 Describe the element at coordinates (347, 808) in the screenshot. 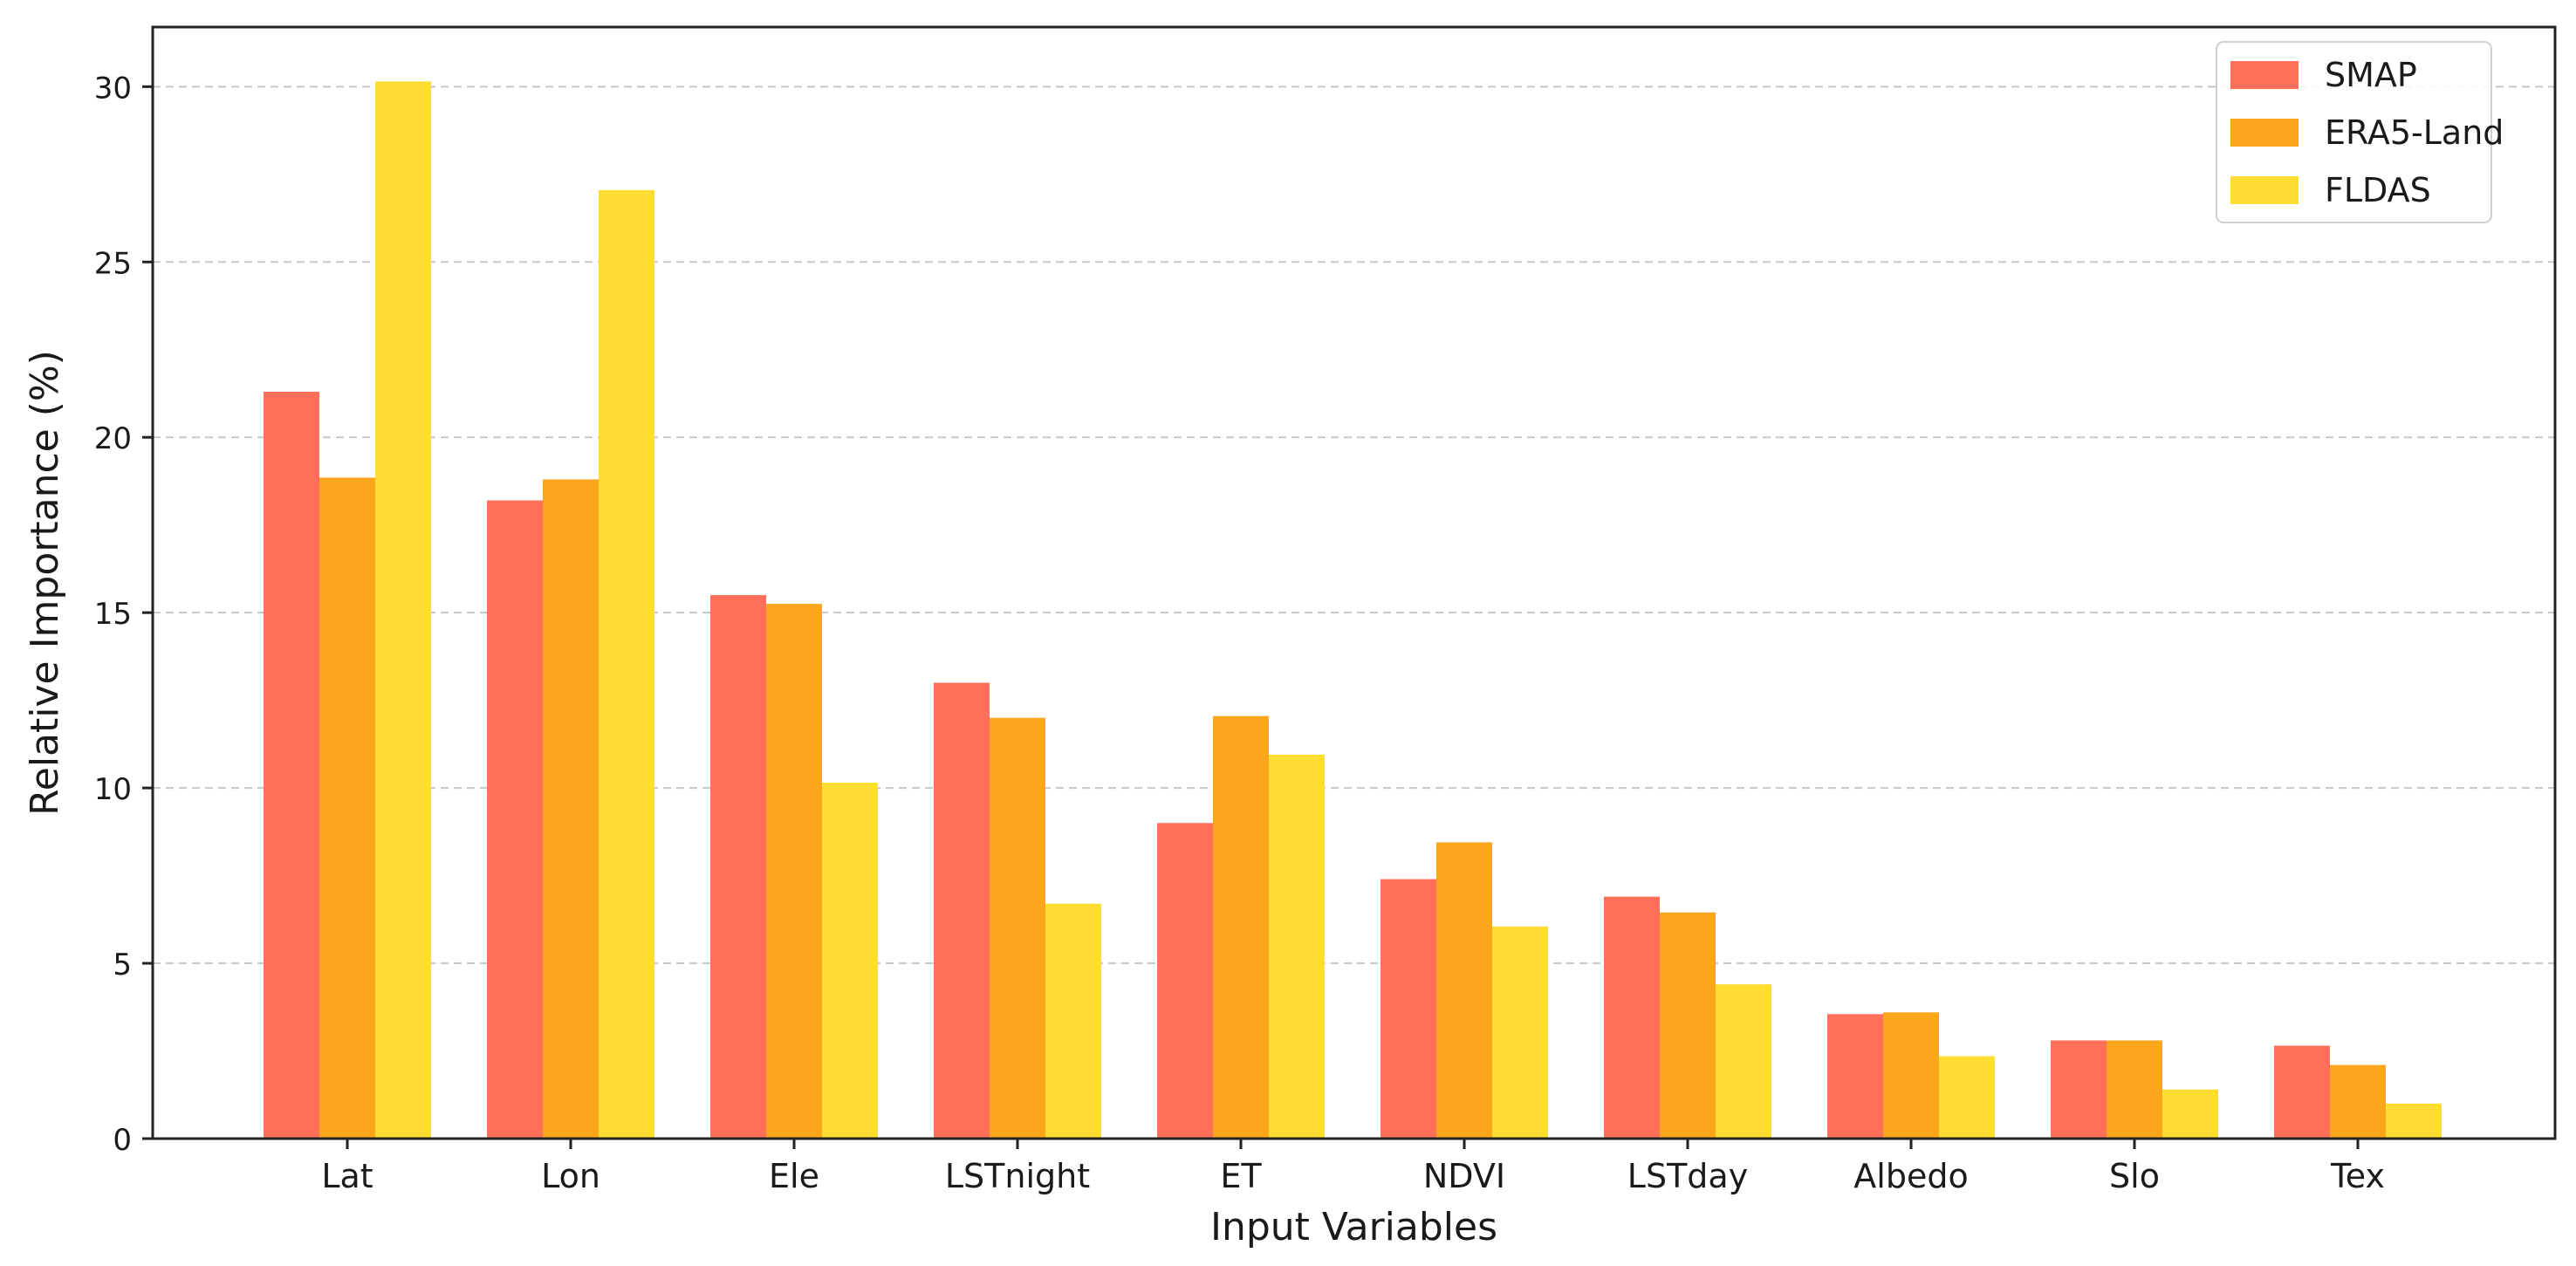

I see `bar-era5-land-lat` at that location.